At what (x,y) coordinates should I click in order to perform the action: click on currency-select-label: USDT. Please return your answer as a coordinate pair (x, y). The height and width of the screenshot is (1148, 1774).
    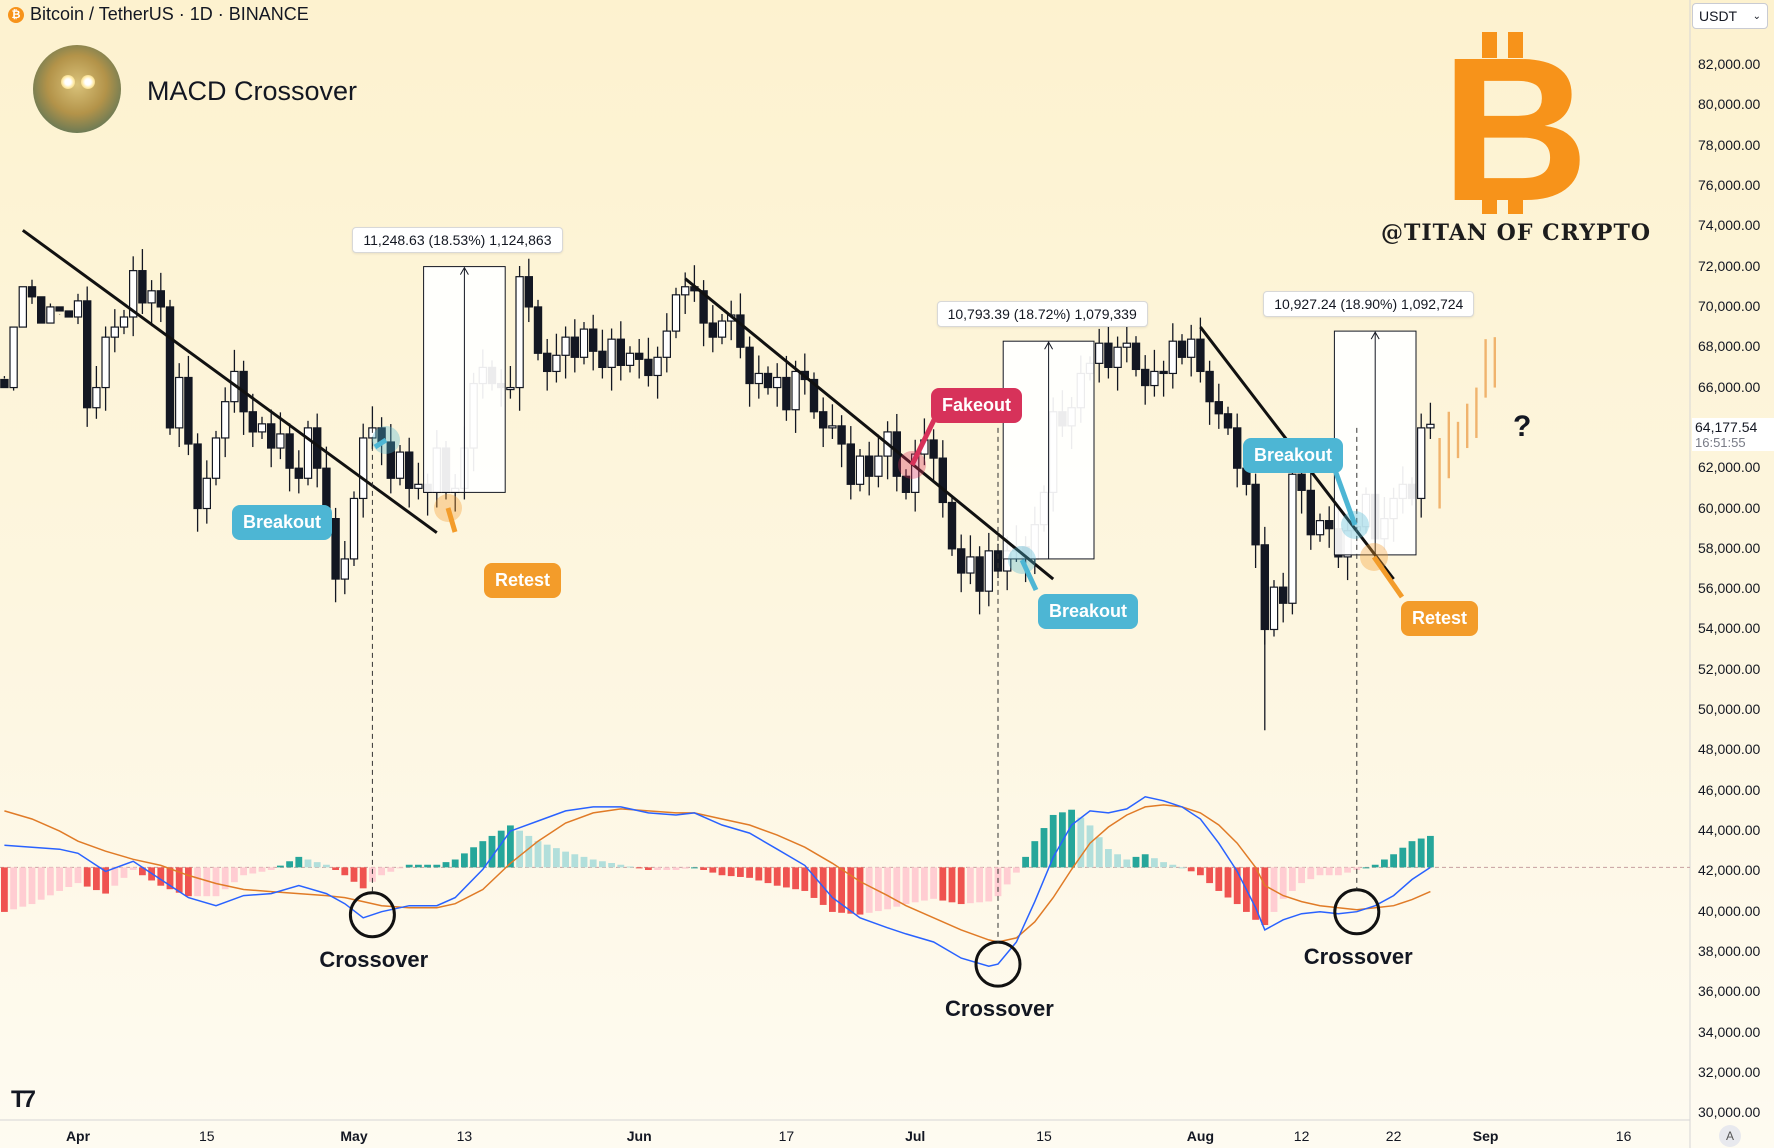
    Looking at the image, I should click on (1718, 16).